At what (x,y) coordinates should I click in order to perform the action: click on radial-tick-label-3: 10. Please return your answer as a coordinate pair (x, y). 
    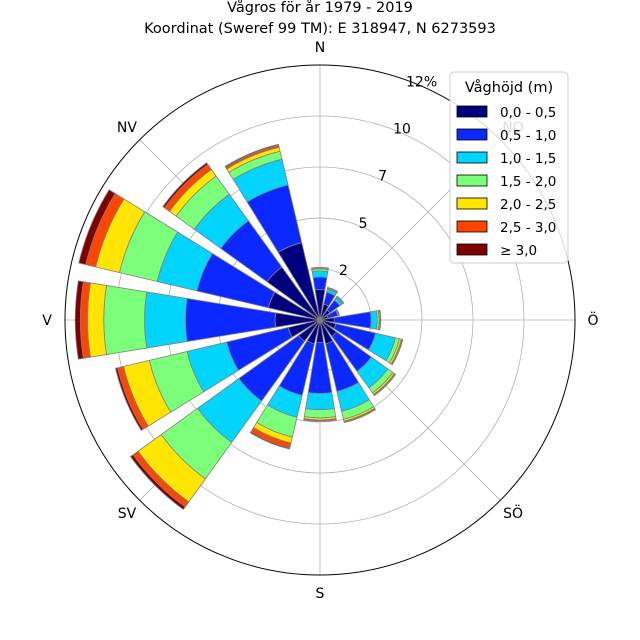
    Looking at the image, I should click on (402, 130).